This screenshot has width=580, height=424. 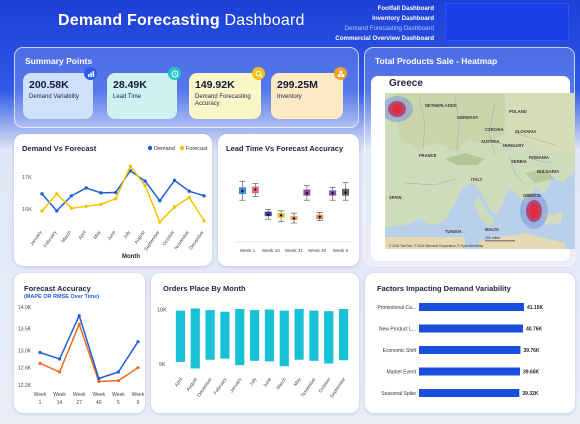 What do you see at coordinates (309, 93) in the screenshot?
I see `kpi-inventory: 299.25M Inventory` at bounding box center [309, 93].